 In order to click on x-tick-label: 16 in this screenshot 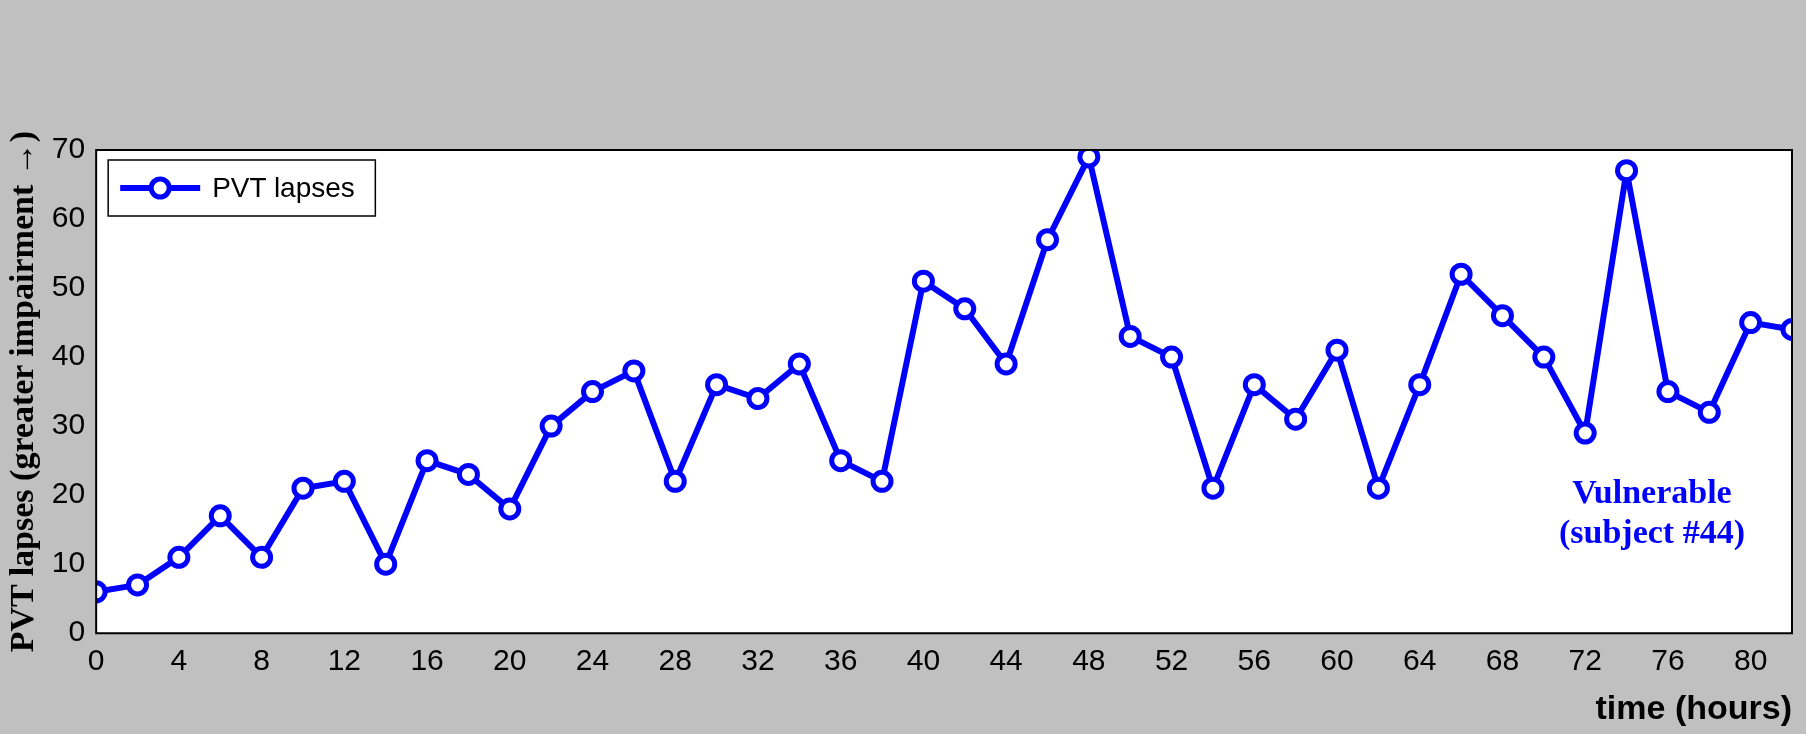, I will do `click(427, 660)`.